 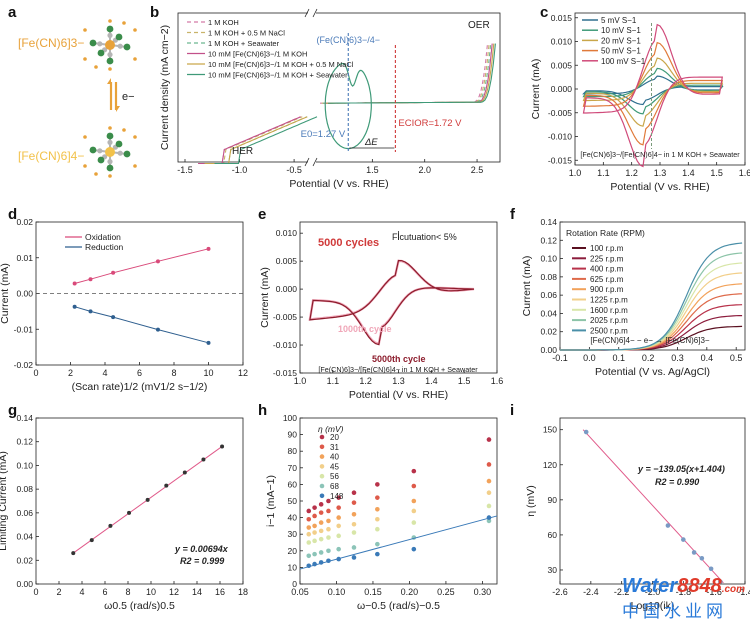 I want to click on legend-entry: 2500 r.p.m, so click(x=609, y=330).